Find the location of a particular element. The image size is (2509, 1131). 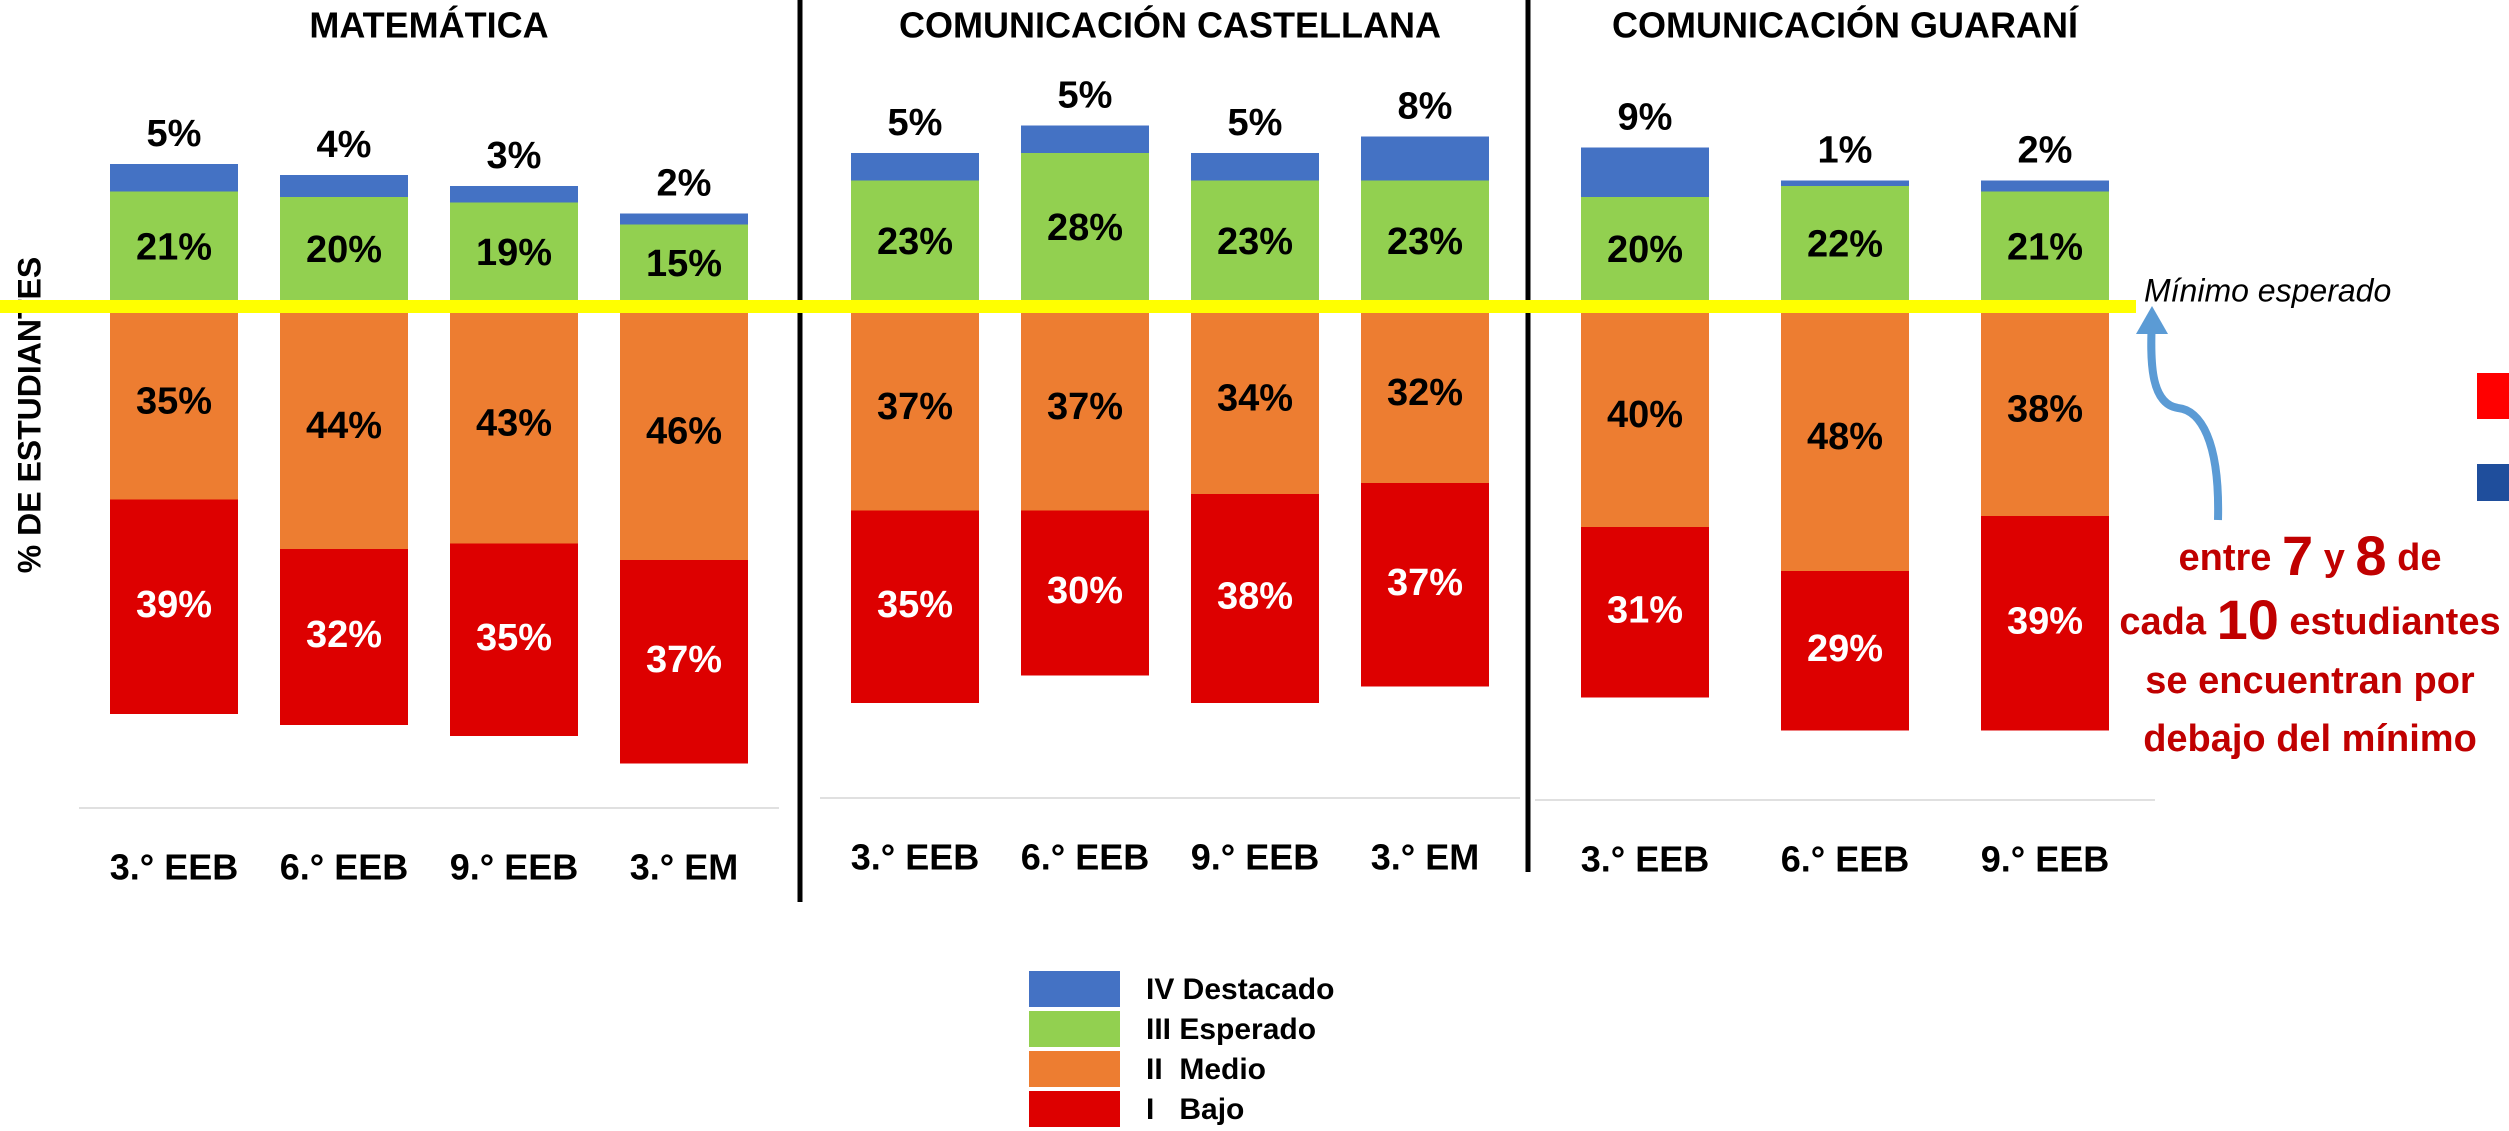

value-label: 4% is located at coordinates (344, 145).